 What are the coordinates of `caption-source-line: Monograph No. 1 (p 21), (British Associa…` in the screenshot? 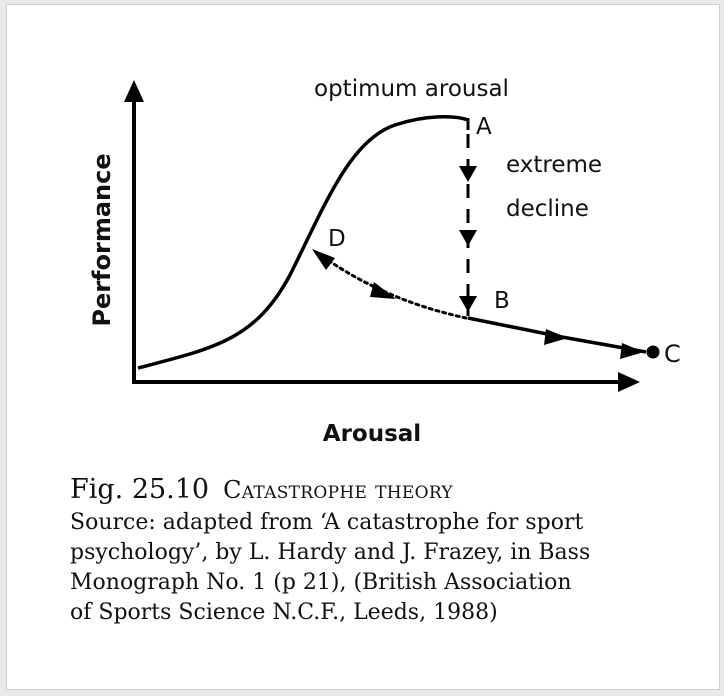 It's located at (321, 582).